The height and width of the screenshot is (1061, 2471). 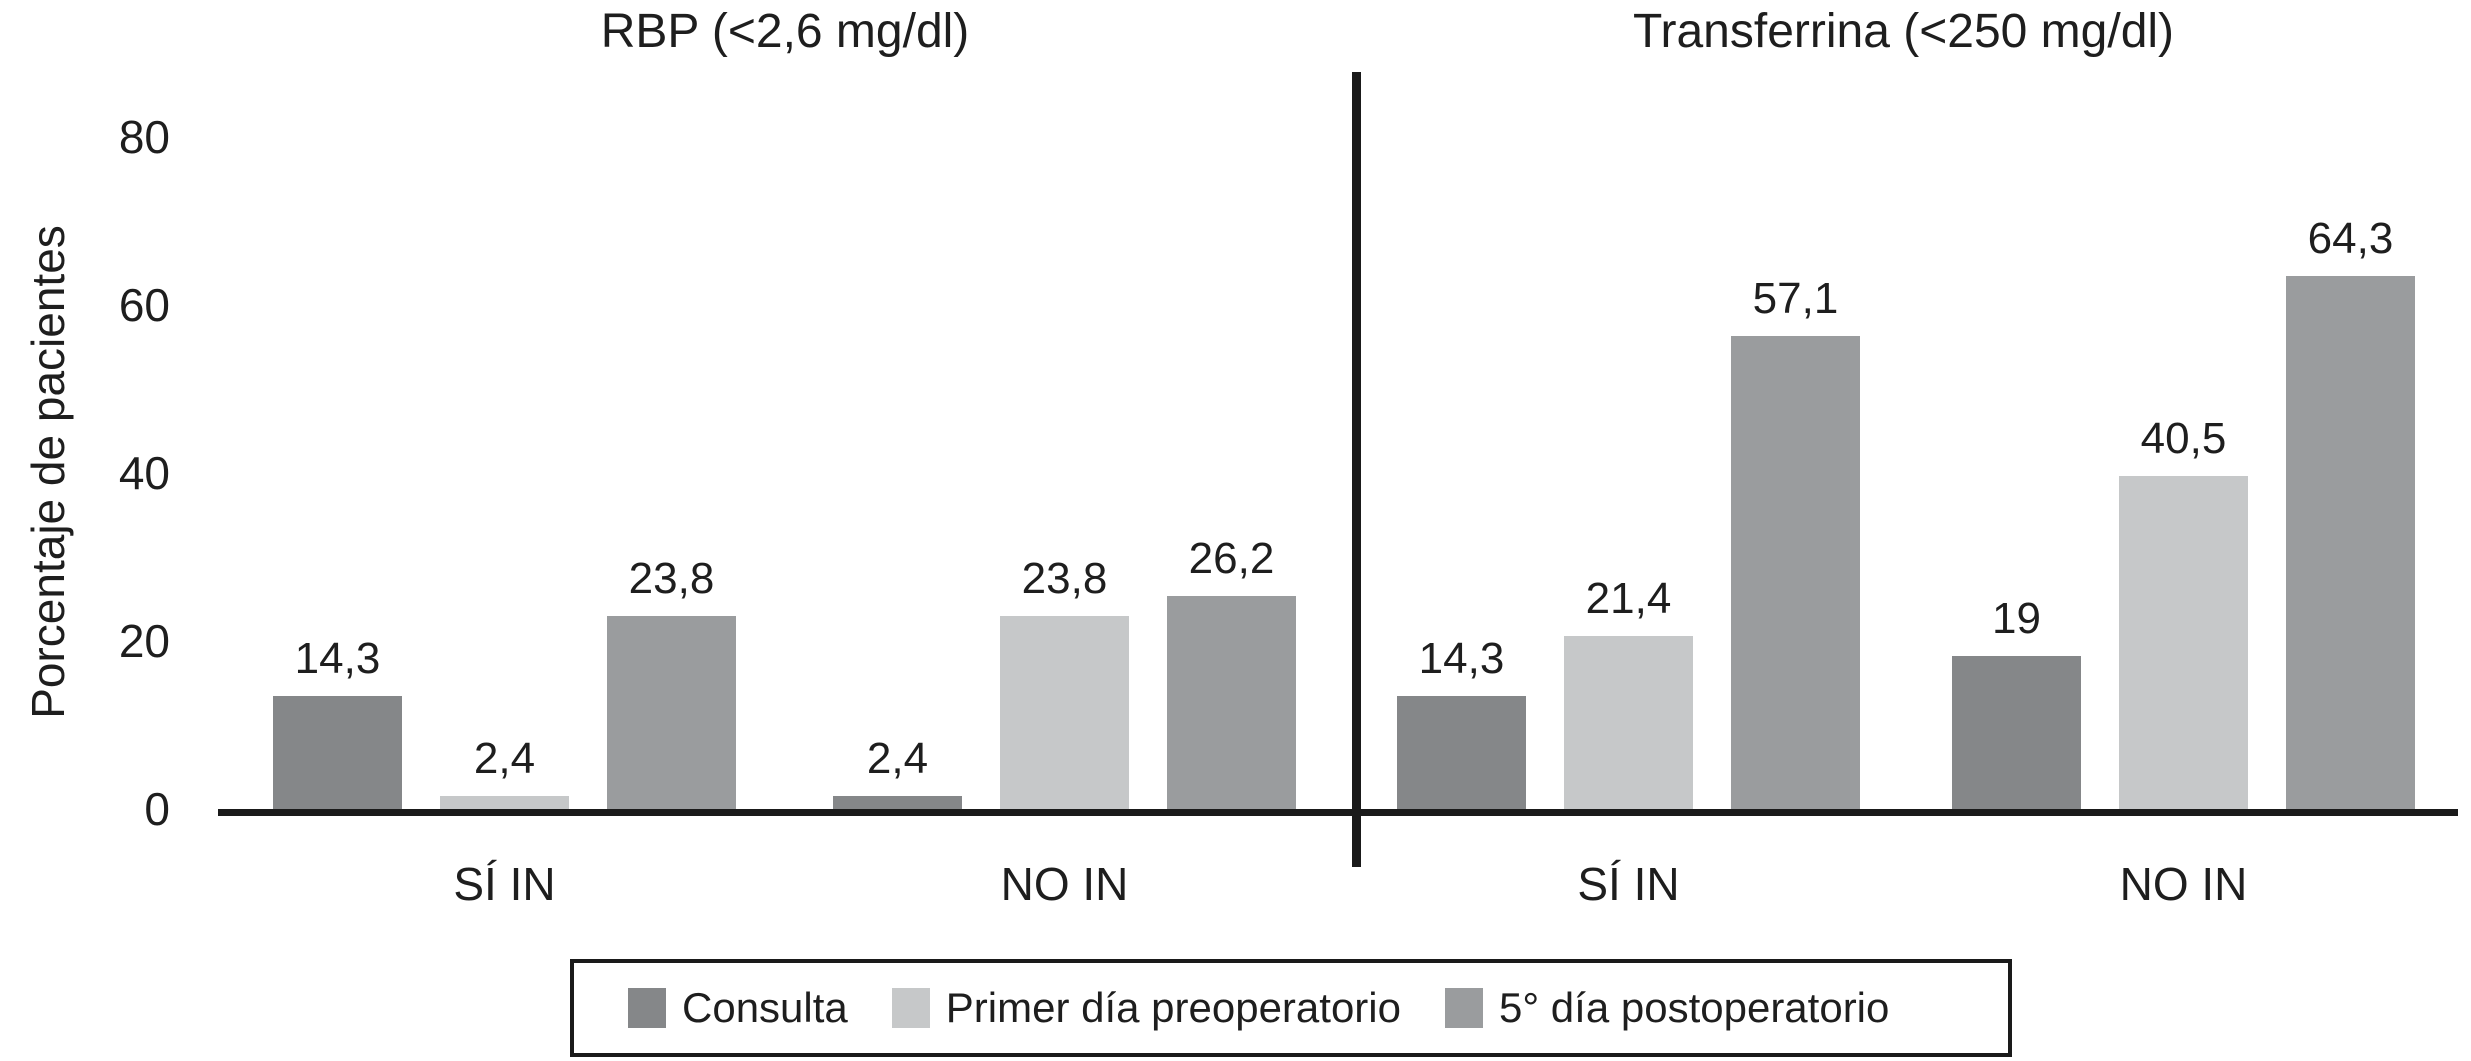 I want to click on panel-divider-line, so click(x=1356, y=469).